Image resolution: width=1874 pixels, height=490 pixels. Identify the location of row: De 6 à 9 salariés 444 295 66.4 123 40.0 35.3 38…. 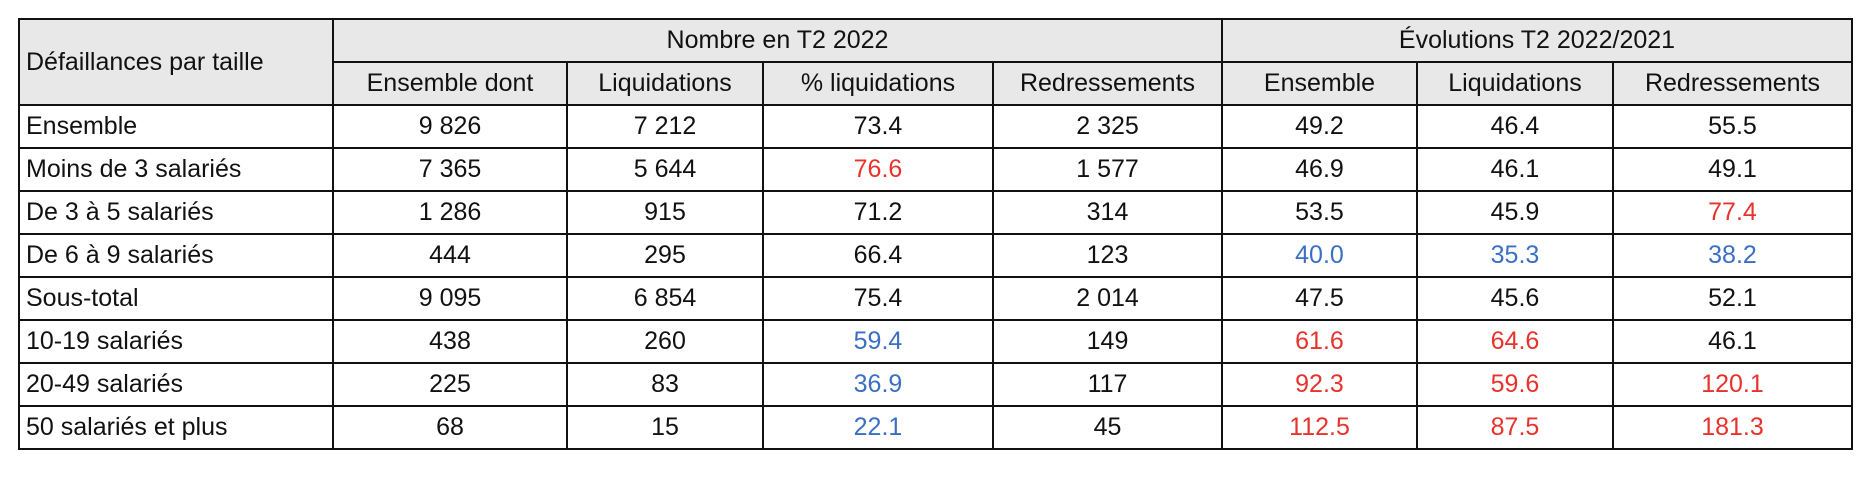
(935, 255).